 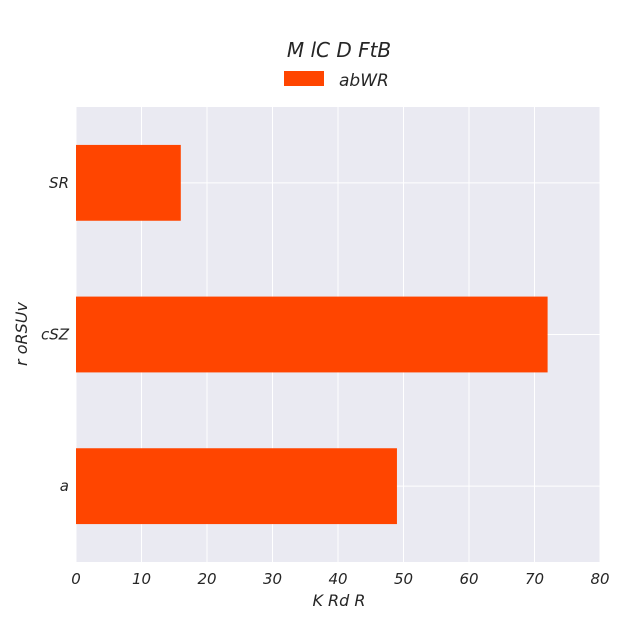 What do you see at coordinates (339, 50) in the screenshot?
I see `chart-title: M lC D FtB` at bounding box center [339, 50].